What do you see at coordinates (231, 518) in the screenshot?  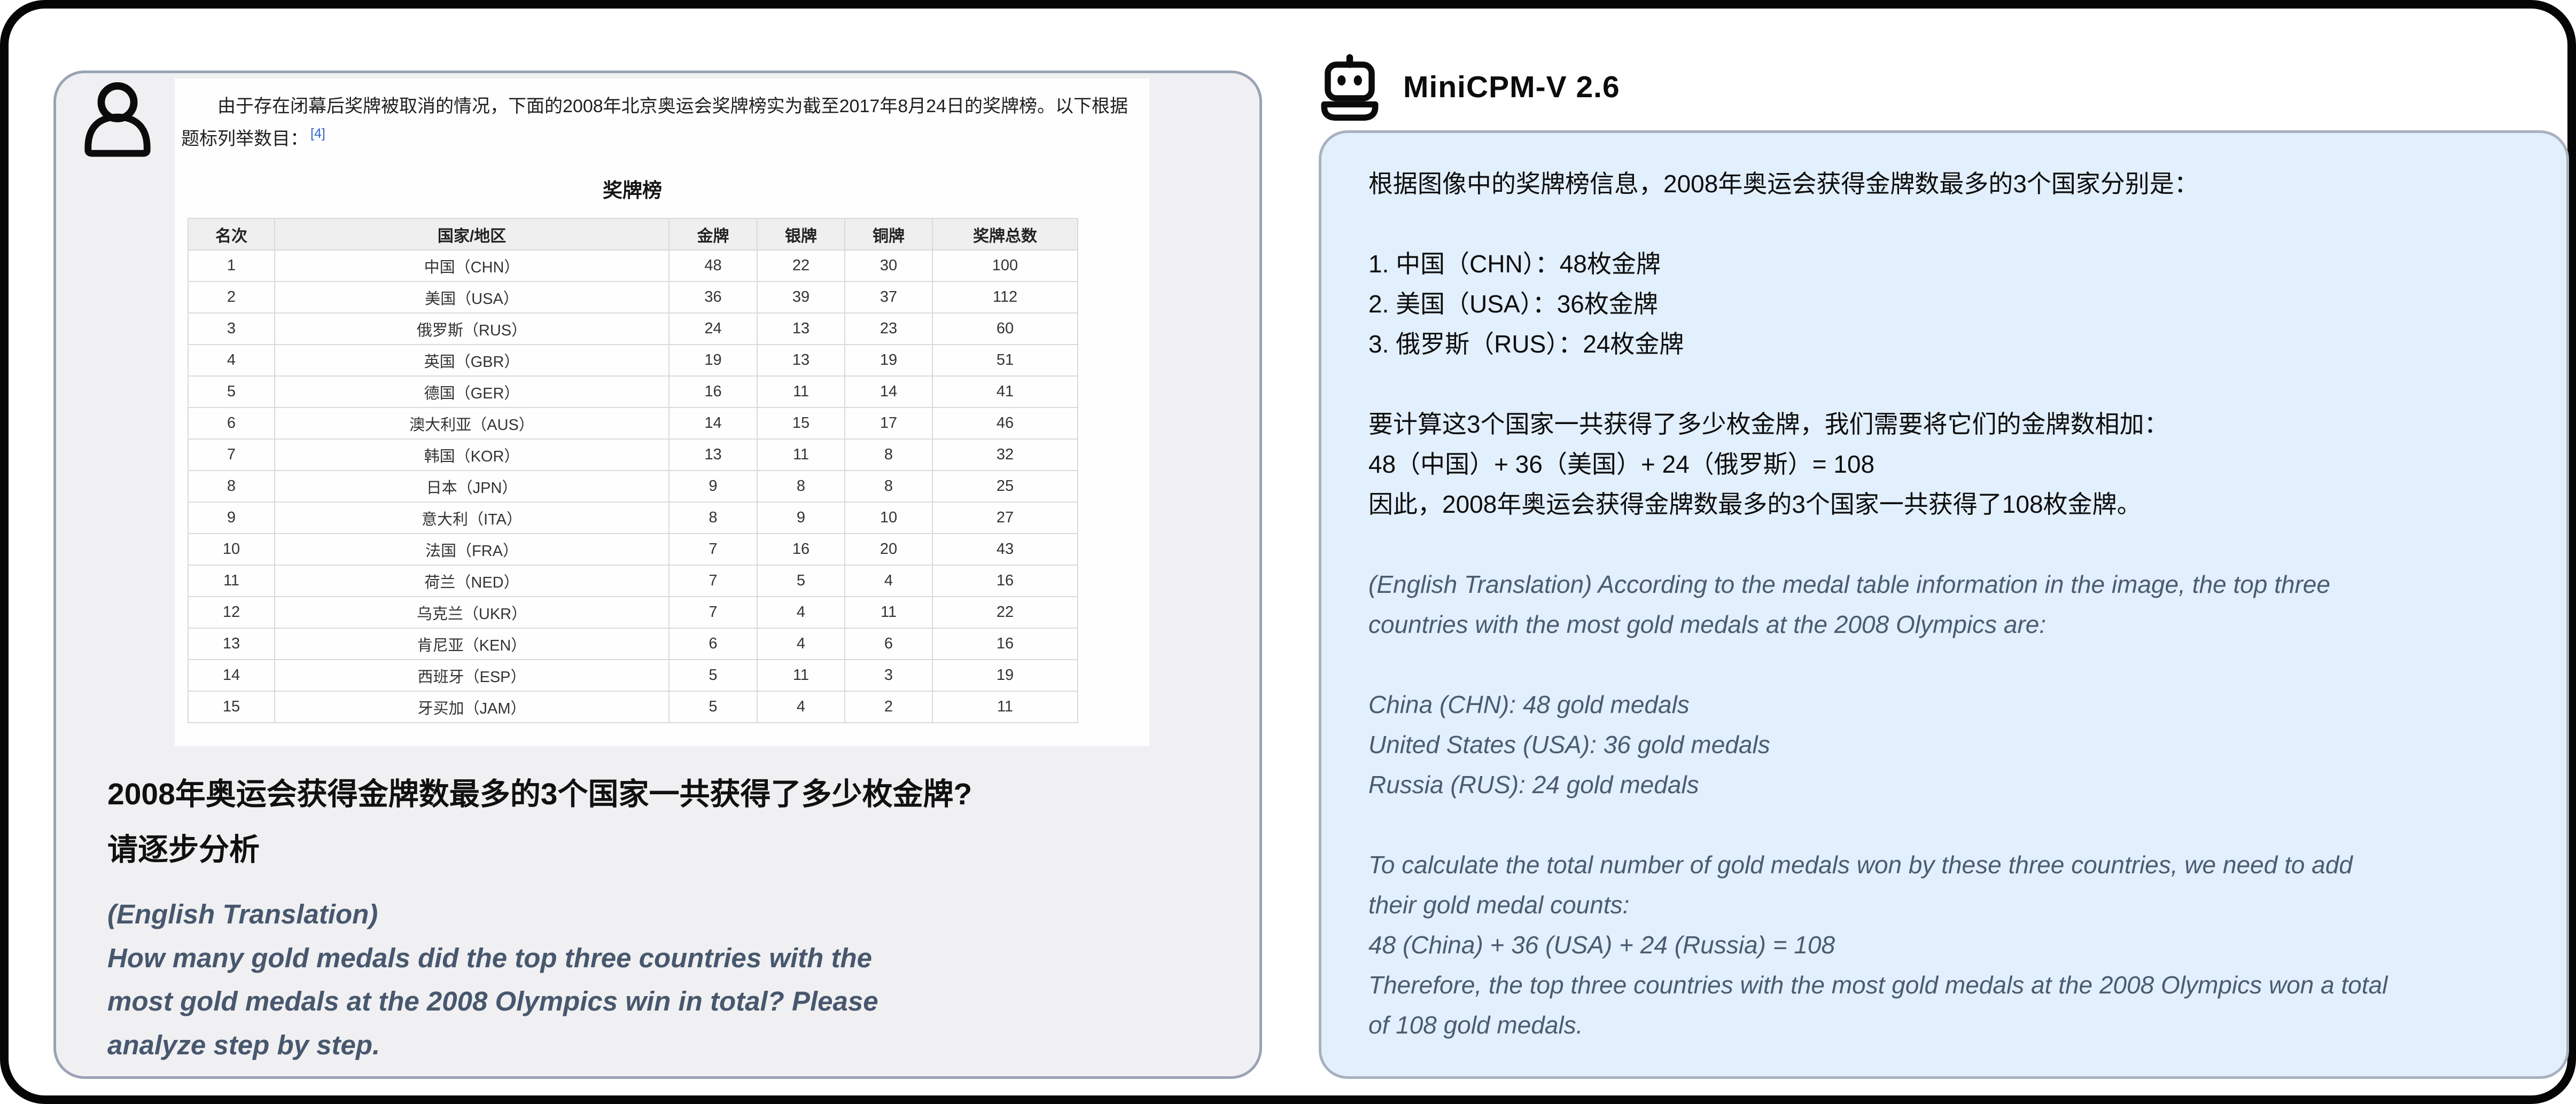 I see `cell-rank: 9` at bounding box center [231, 518].